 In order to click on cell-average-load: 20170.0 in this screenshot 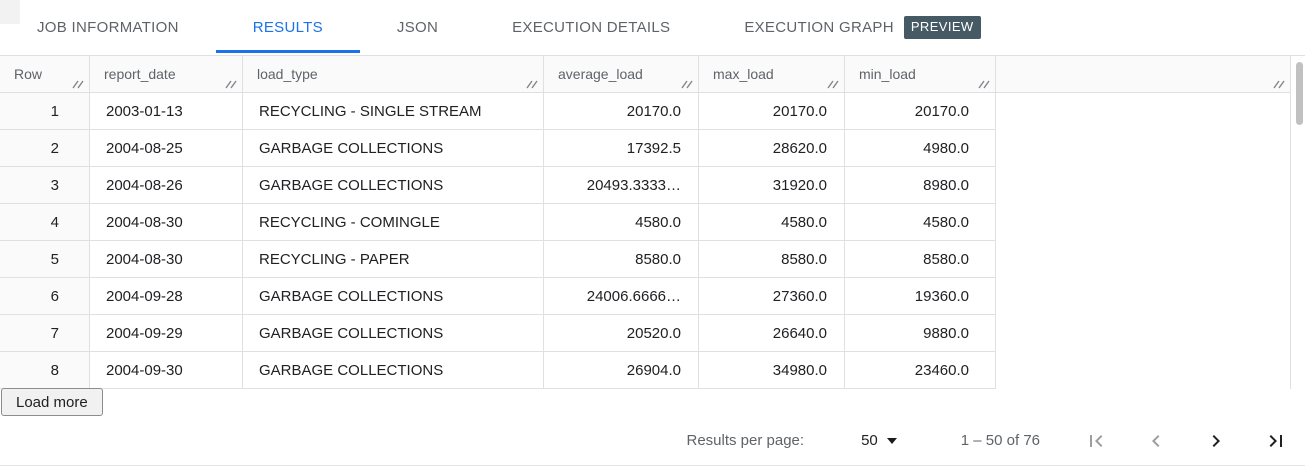, I will do `click(621, 111)`.